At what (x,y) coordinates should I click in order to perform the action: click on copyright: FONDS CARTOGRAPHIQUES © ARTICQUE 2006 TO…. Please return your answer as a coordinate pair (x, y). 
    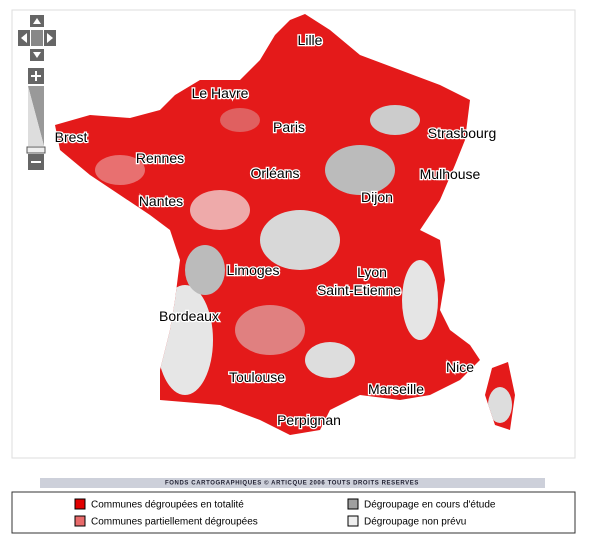
    Looking at the image, I should click on (292, 483).